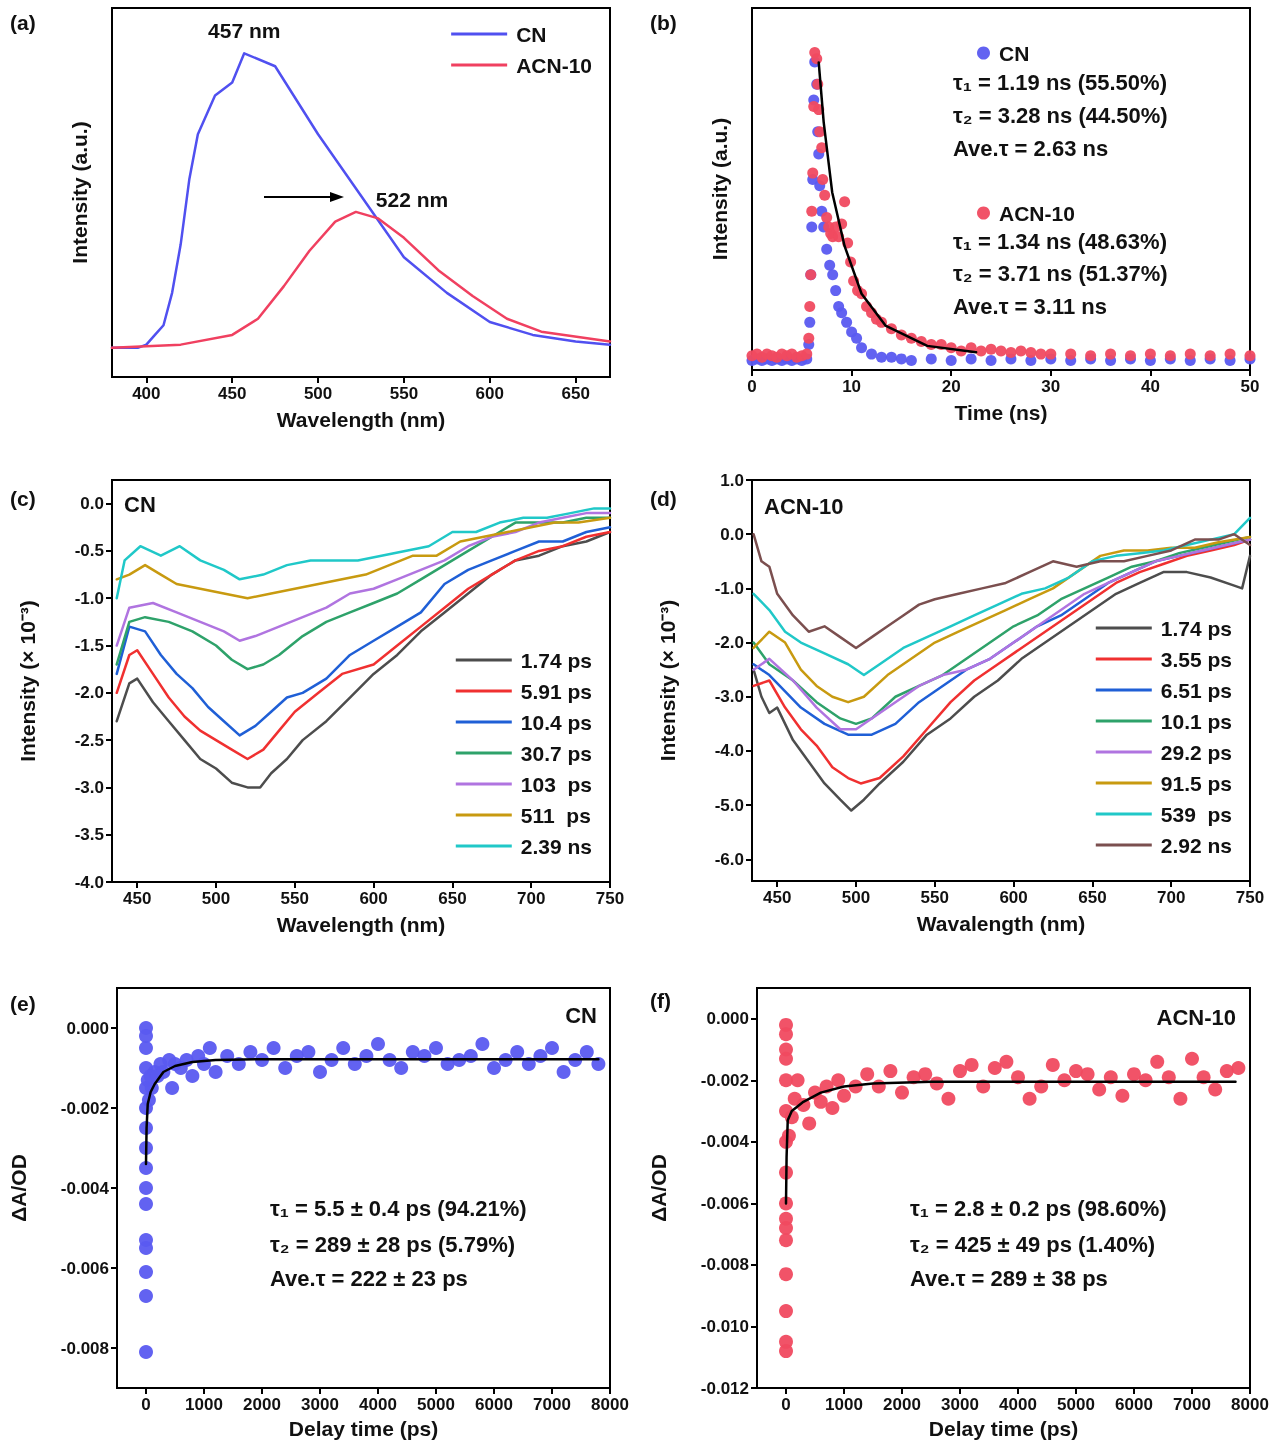 The width and height of the screenshot is (1283, 1452). What do you see at coordinates (393, 1244) in the screenshot?
I see `annotation: τ₂ = 289 ± 28 ps (5.79%)` at bounding box center [393, 1244].